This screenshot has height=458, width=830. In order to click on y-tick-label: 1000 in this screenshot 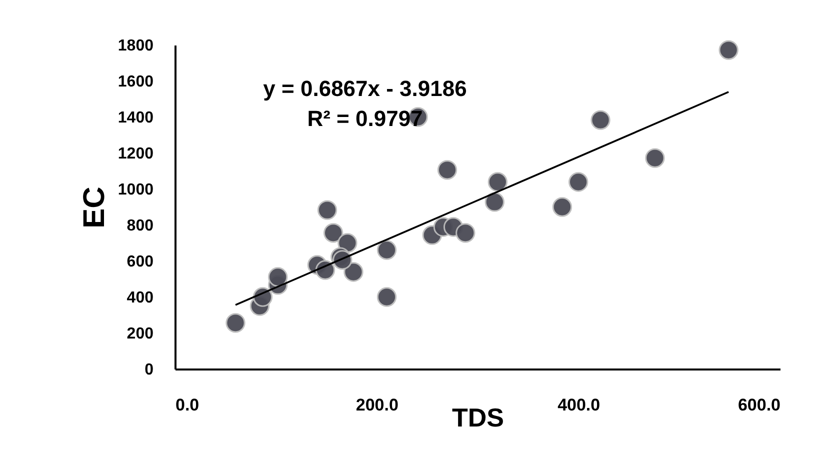, I will do `click(136, 190)`.